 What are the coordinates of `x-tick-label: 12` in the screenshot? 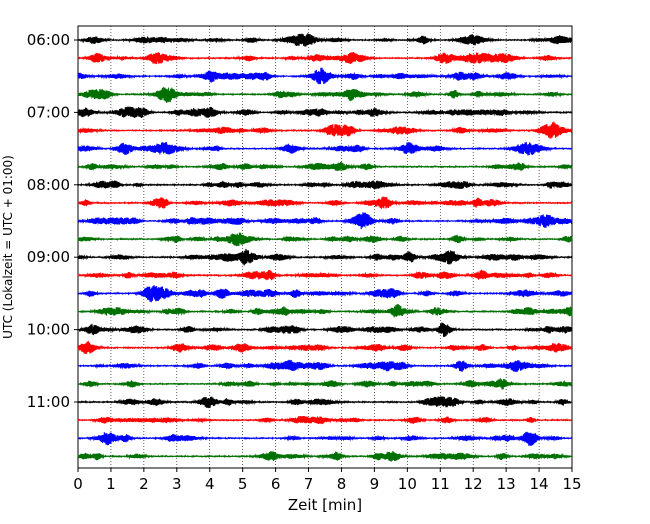 It's located at (473, 484).